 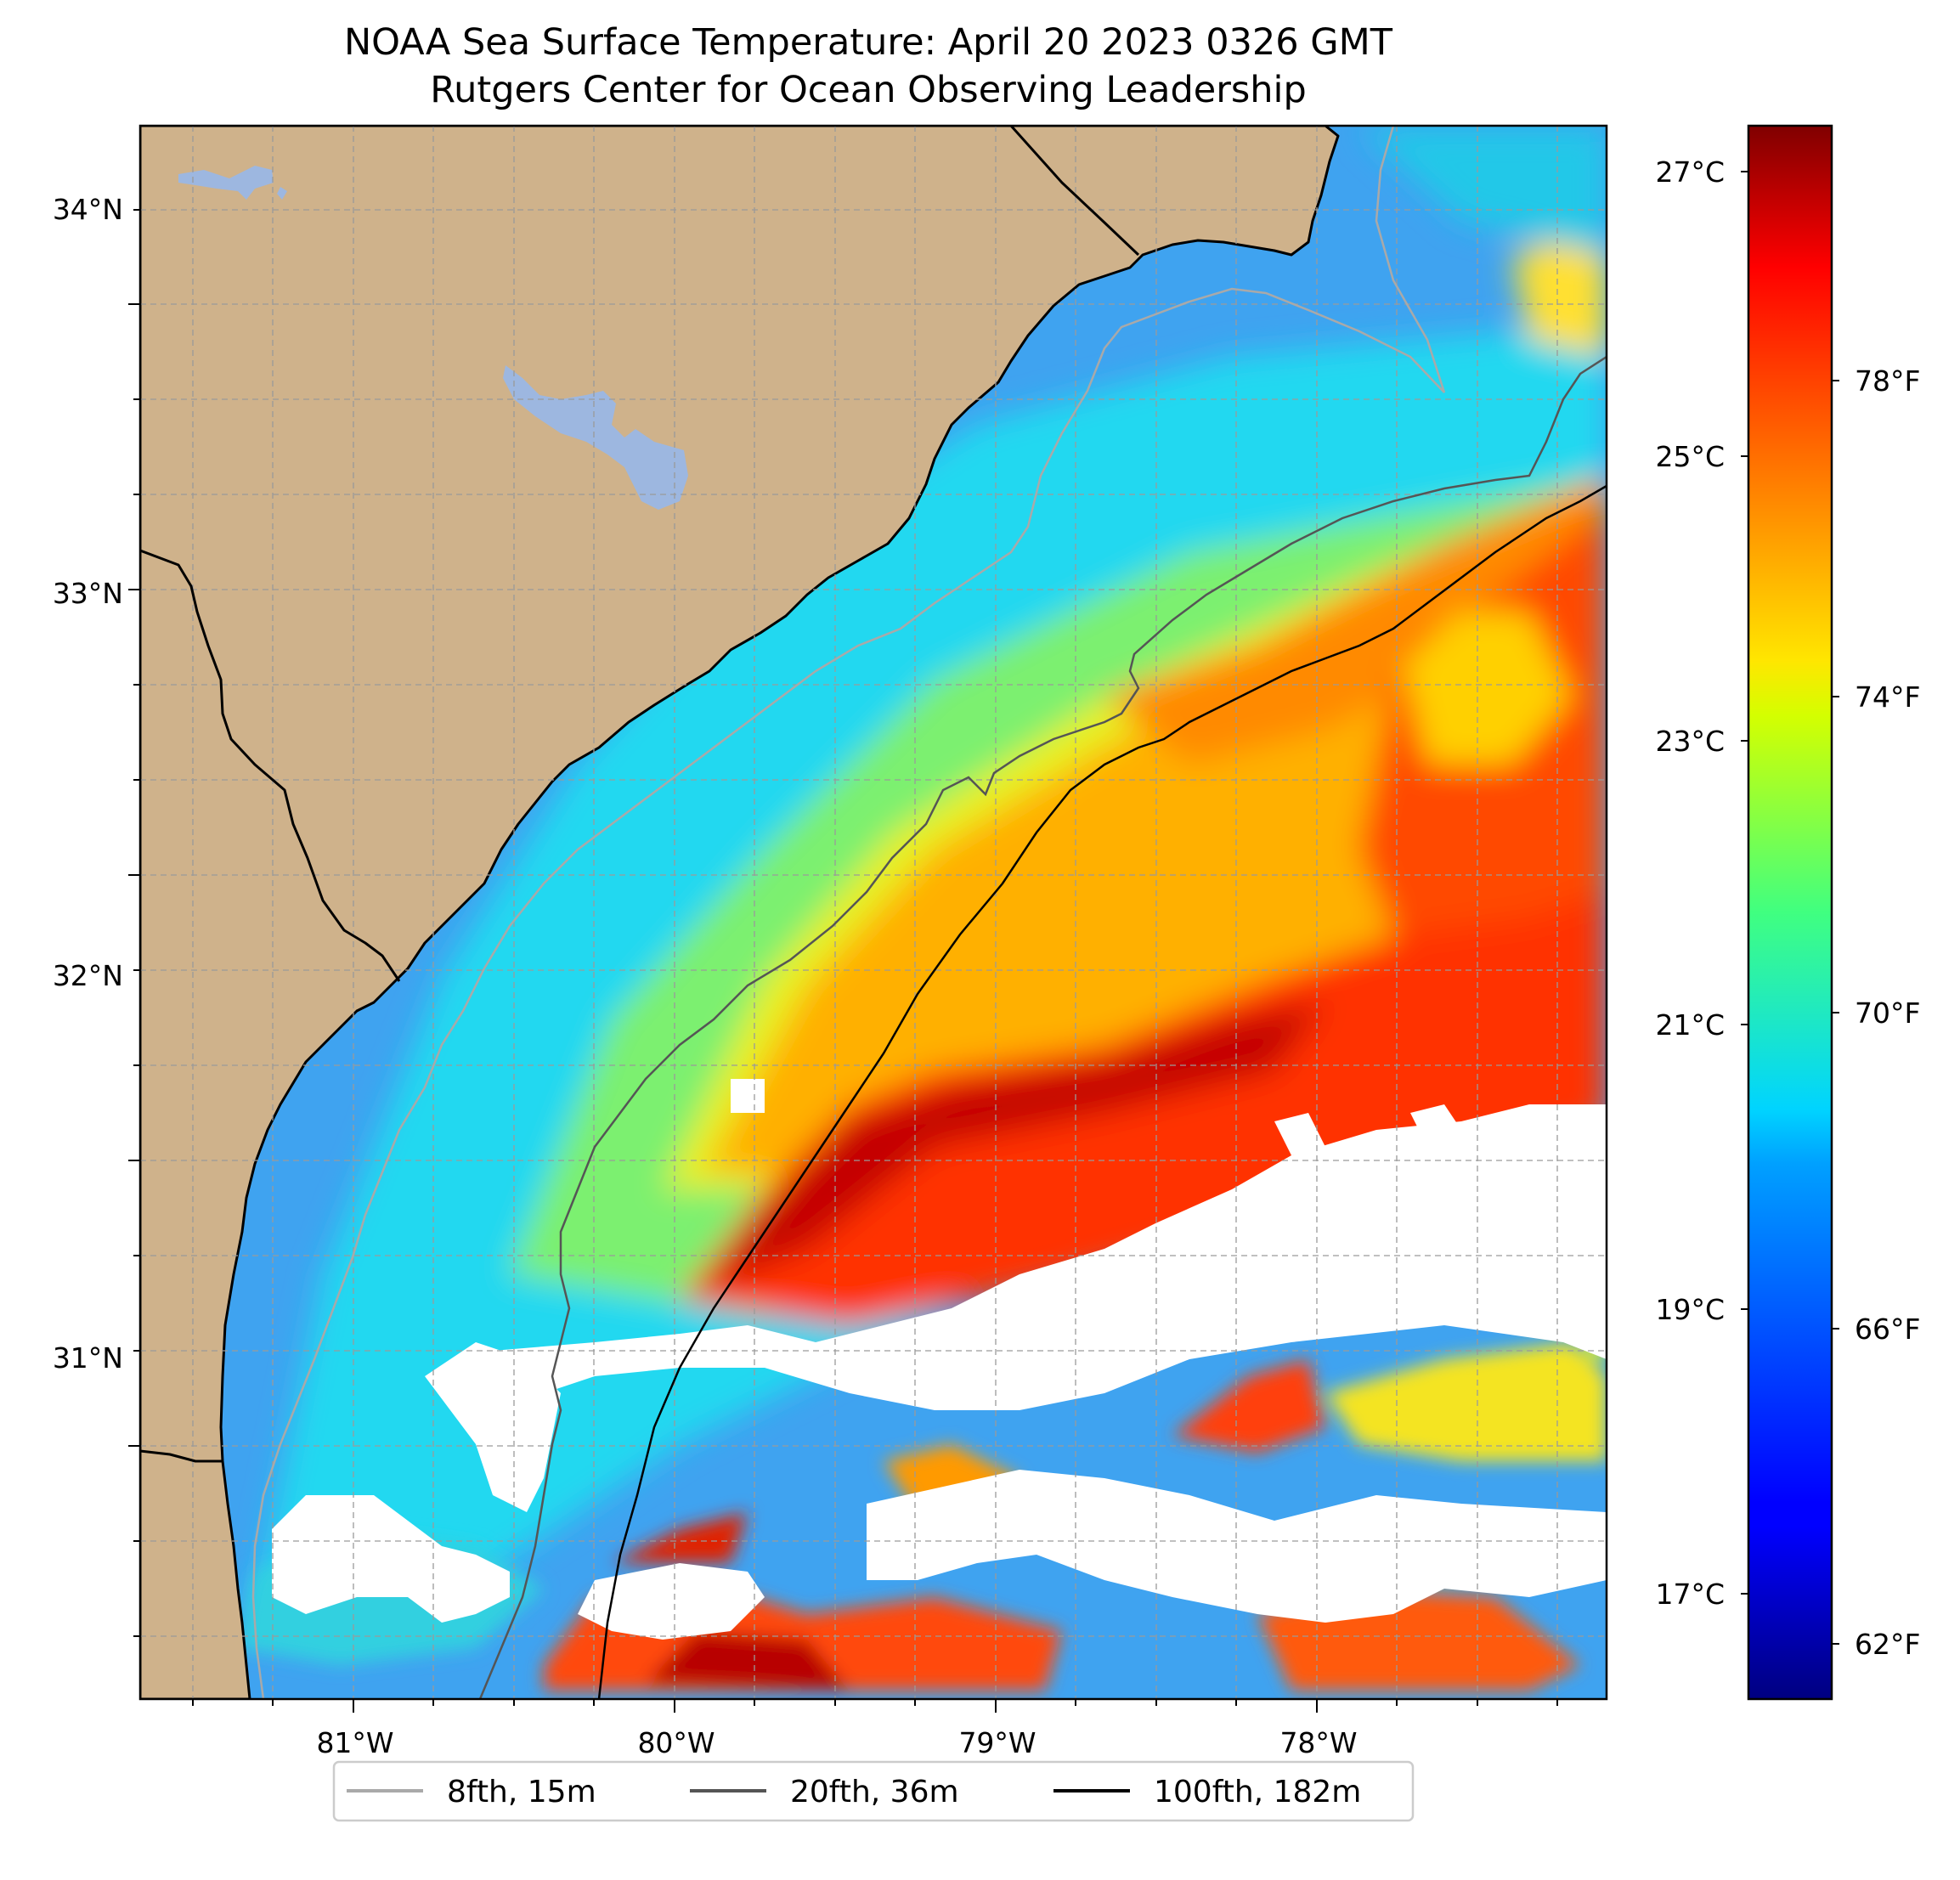 What do you see at coordinates (88, 209) in the screenshot?
I see `lat-tick-label: 34°N` at bounding box center [88, 209].